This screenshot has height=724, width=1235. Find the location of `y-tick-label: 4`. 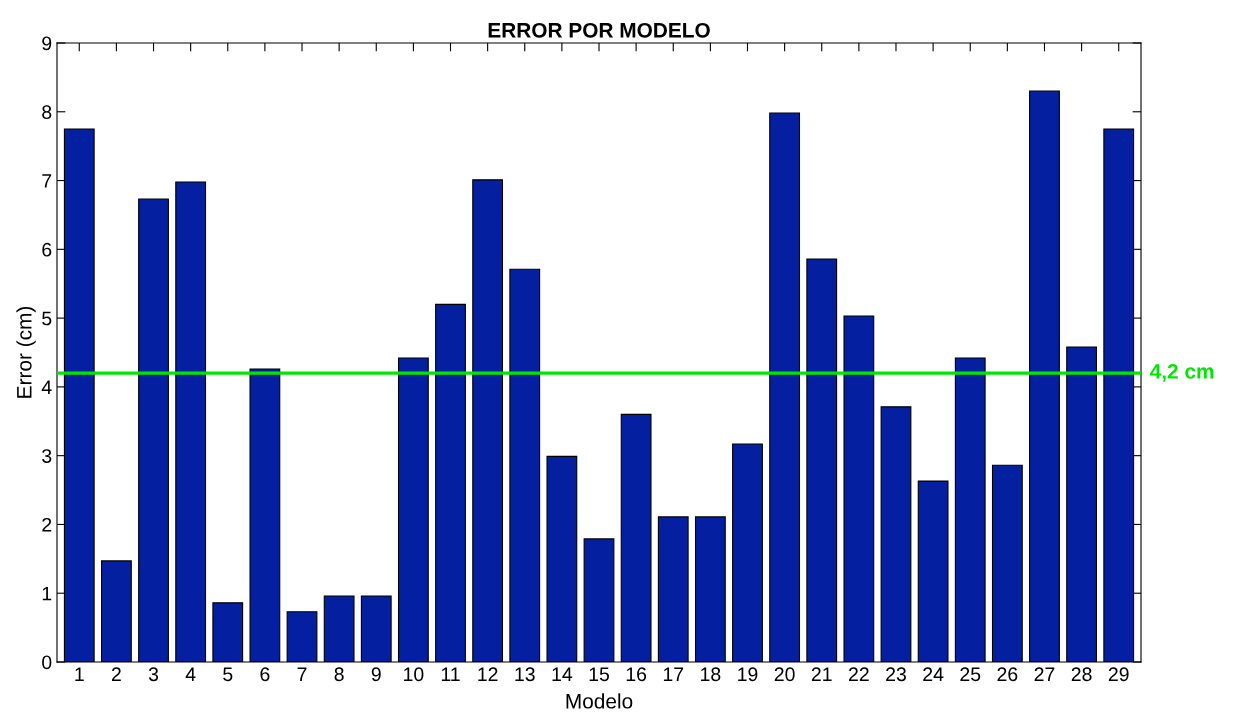

y-tick-label: 4 is located at coordinates (46, 387).